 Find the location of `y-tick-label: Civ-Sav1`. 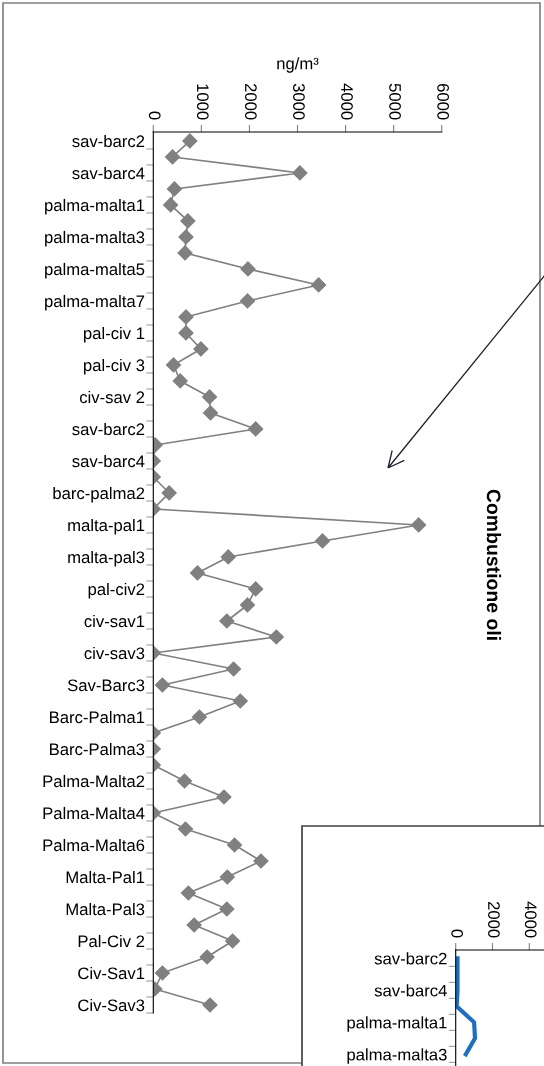

y-tick-label: Civ-Sav1 is located at coordinates (111, 973).